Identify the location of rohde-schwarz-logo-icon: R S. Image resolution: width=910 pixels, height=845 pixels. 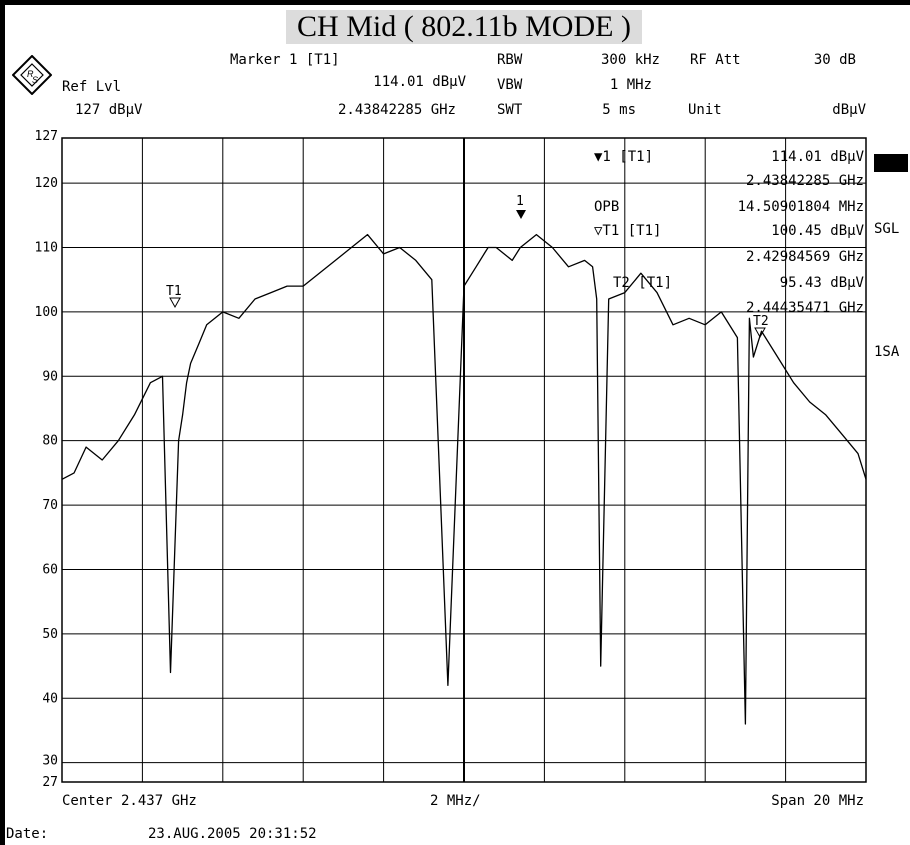
(32, 75).